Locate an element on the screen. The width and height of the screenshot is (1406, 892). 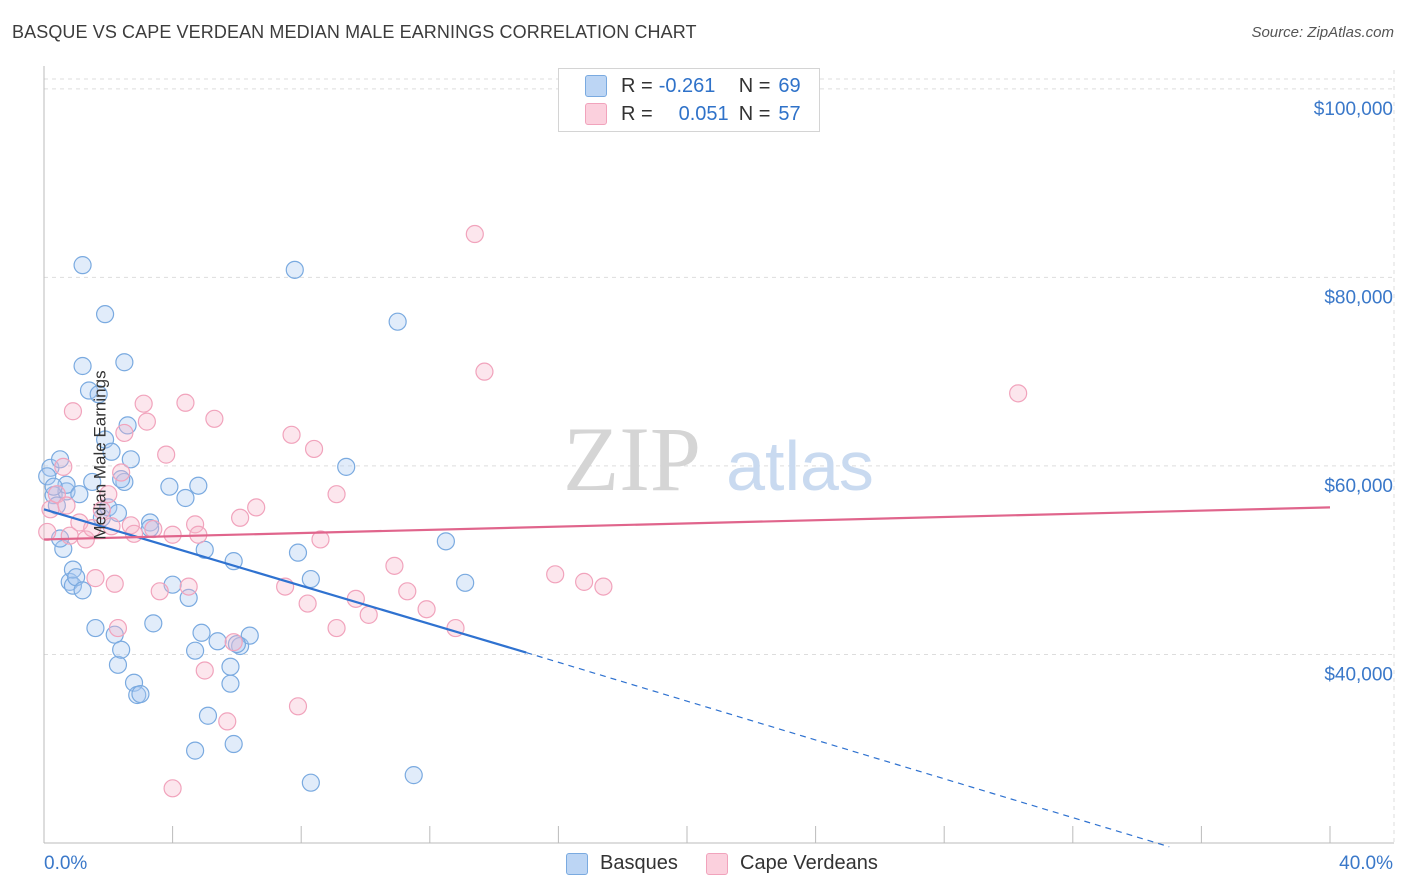
bottom-legend-cape-verdeans: Cape Verdeans is located at coordinates (792, 863).